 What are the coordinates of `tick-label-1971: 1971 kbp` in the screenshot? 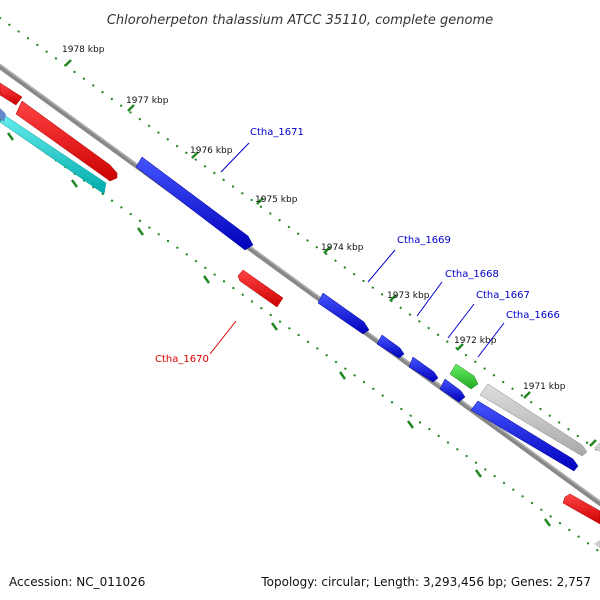 It's located at (544, 387).